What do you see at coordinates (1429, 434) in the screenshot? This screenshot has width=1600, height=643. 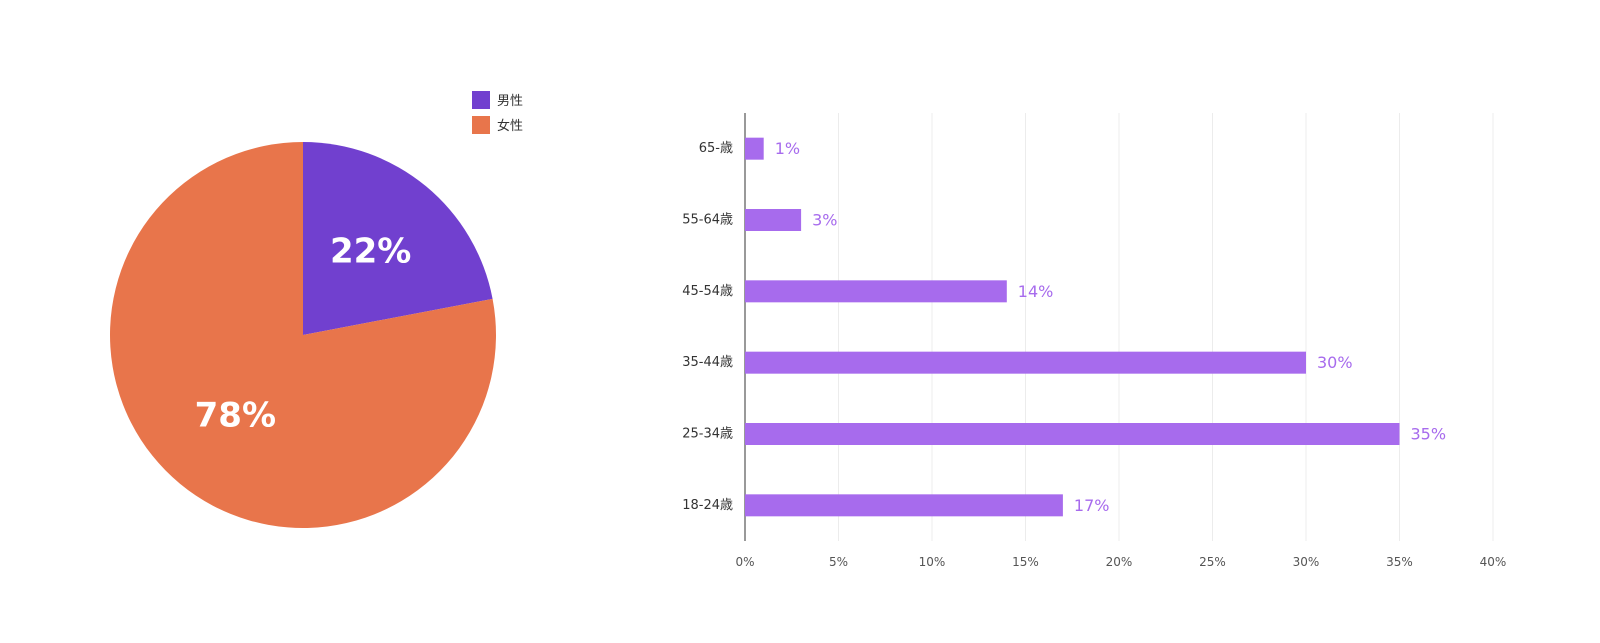 I see `bar-data-label: 35%` at bounding box center [1429, 434].